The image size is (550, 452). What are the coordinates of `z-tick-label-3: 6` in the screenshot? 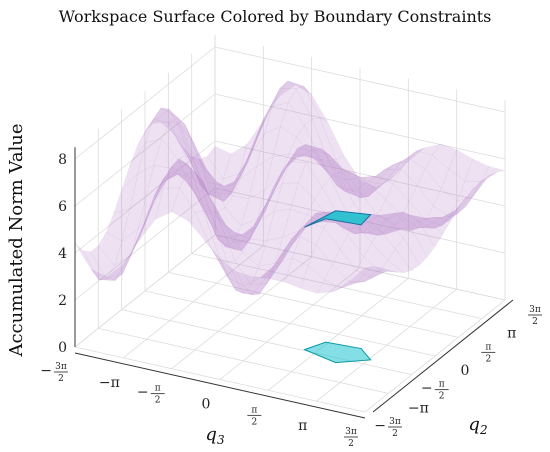 It's located at (62, 207).